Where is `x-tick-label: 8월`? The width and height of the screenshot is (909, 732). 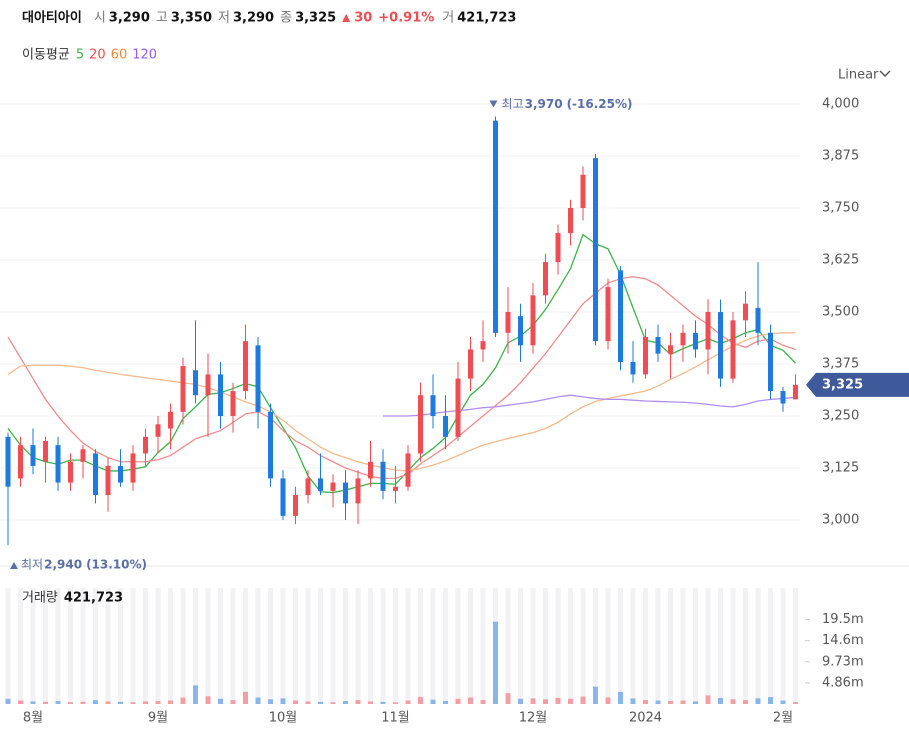 x-tick-label: 8월 is located at coordinates (33, 718).